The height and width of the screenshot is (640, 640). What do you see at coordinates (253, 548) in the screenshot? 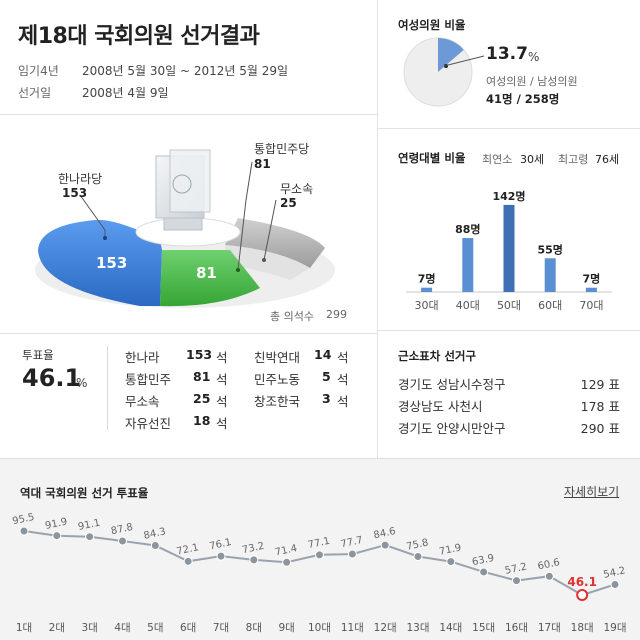
I see `turnout-value-label: 73.2` at bounding box center [253, 548].